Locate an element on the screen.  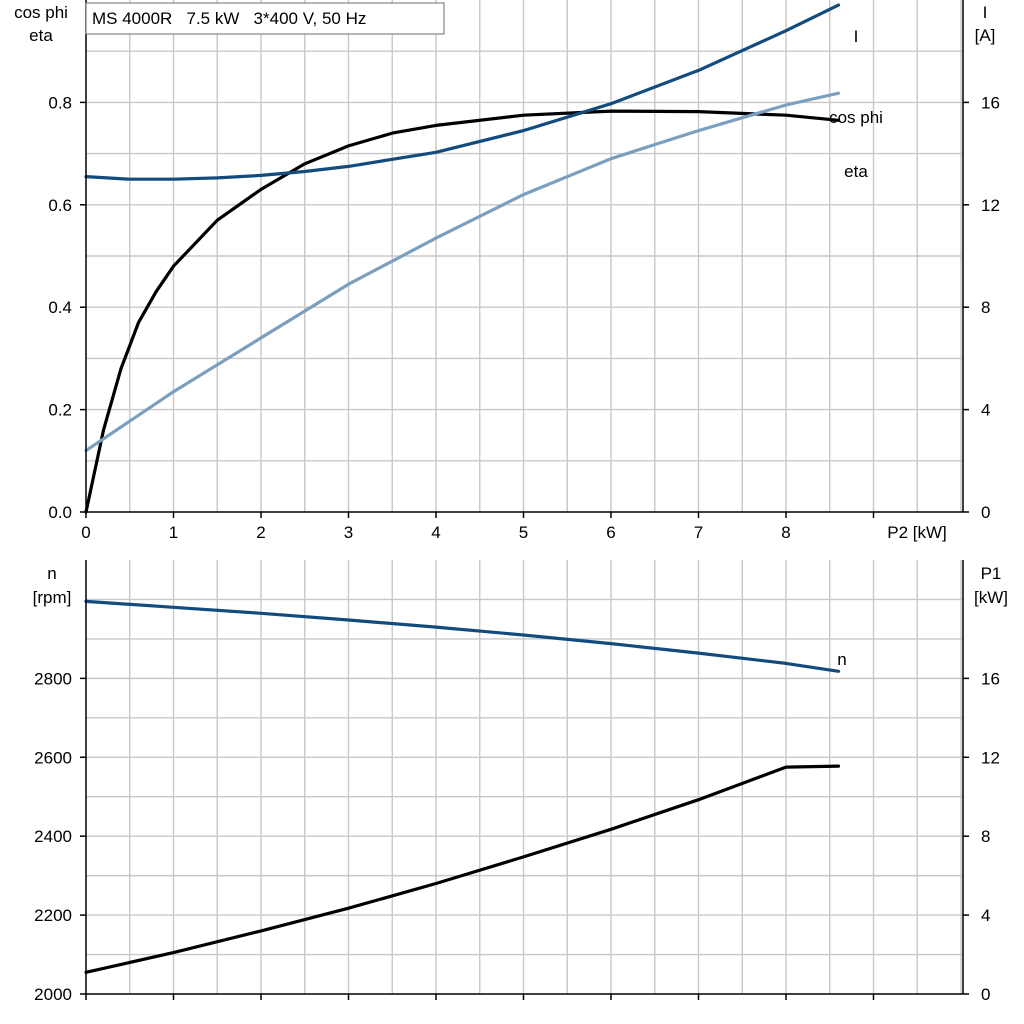
left-tick-label: 0.2 is located at coordinates (60, 410).